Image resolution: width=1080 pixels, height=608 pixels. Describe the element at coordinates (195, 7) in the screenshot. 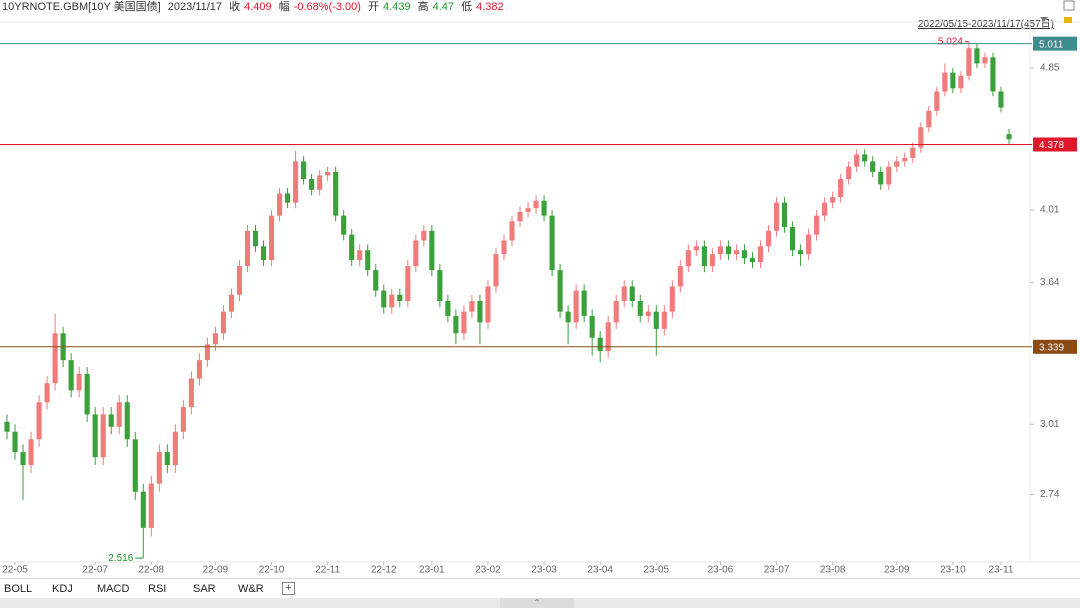

I see `date: 2023/11/17` at that location.